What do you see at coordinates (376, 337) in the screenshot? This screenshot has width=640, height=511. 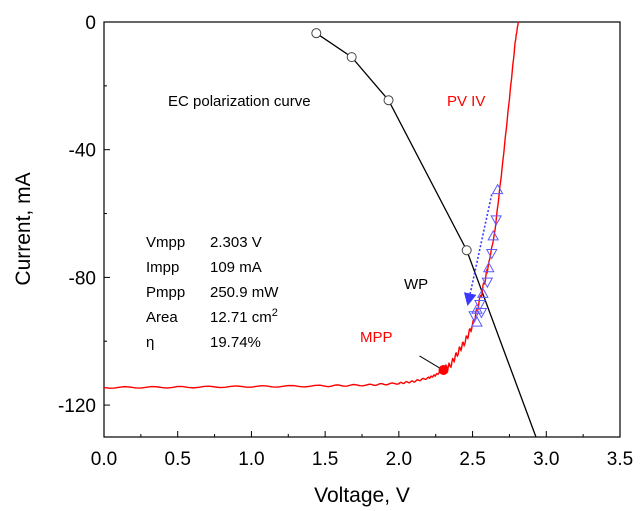 I see `mpp-label: MPP` at bounding box center [376, 337].